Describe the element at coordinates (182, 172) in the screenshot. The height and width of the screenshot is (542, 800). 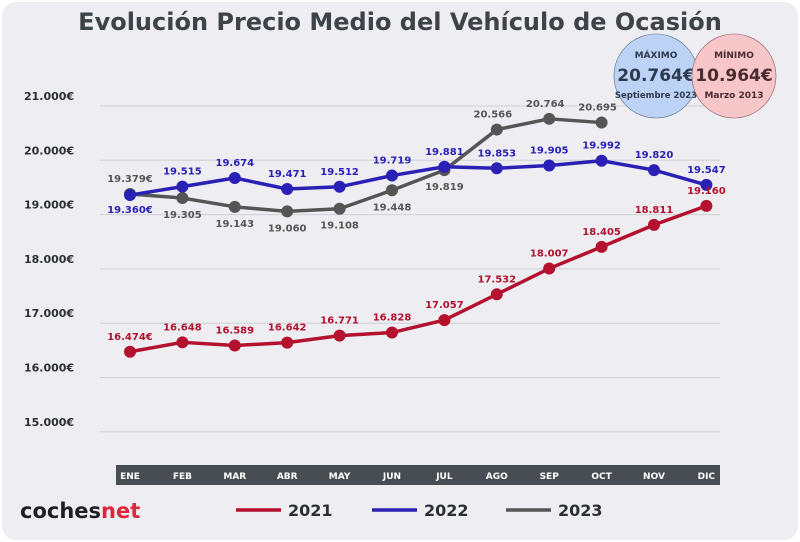
I see `data-label-2022: 19.515` at that location.